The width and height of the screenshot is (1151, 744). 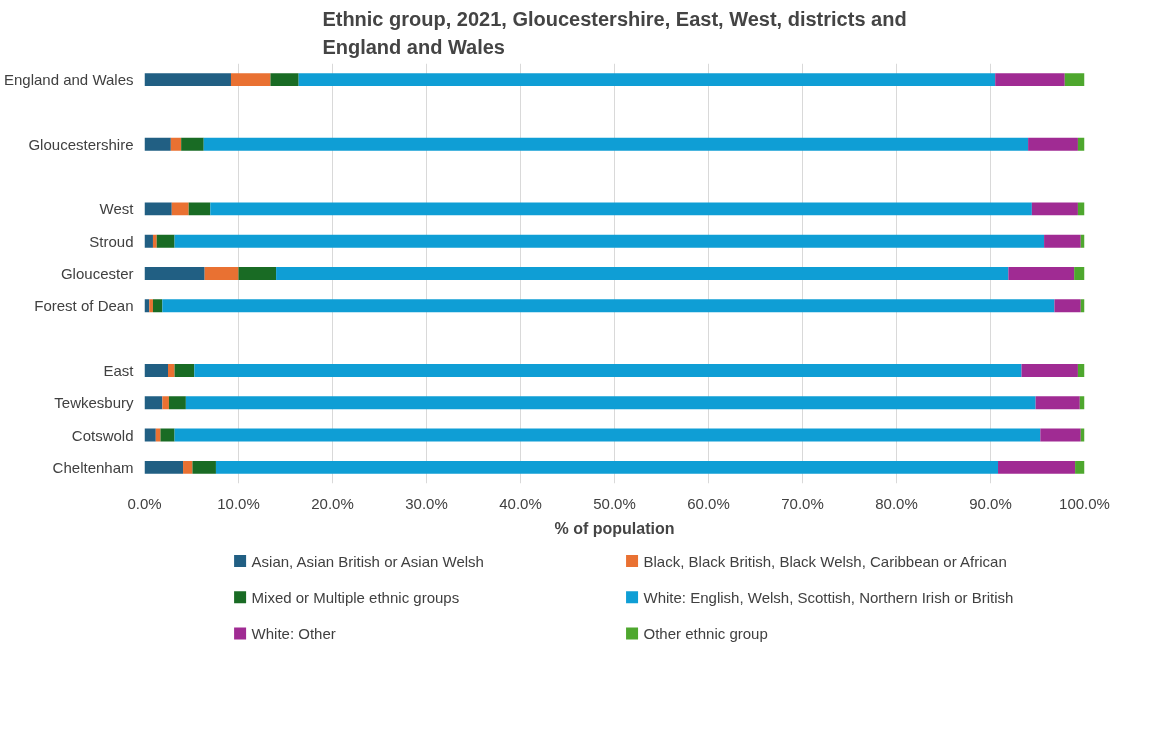 What do you see at coordinates (97, 273) in the screenshot?
I see `y-tick-label: Gloucester` at bounding box center [97, 273].